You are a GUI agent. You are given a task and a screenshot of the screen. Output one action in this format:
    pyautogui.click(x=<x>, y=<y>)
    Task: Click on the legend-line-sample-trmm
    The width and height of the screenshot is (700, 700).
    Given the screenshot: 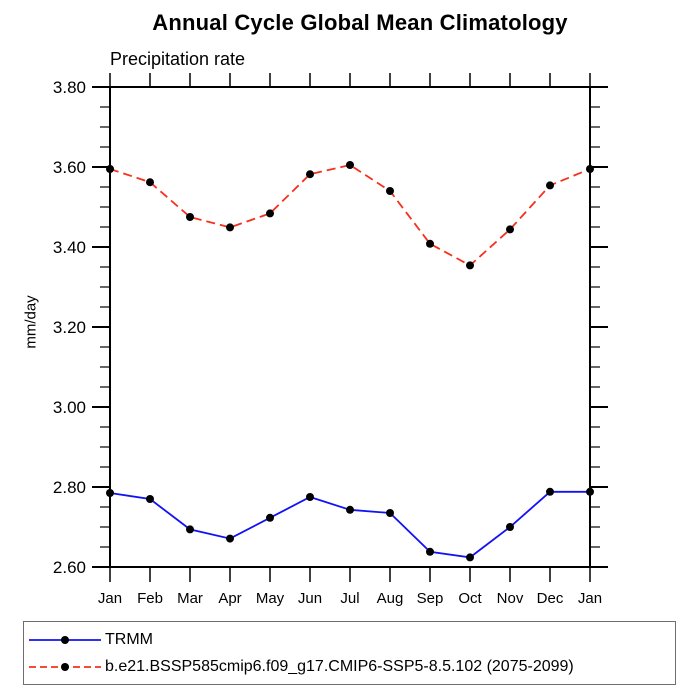 What is the action you would take?
    pyautogui.click(x=65, y=639)
    